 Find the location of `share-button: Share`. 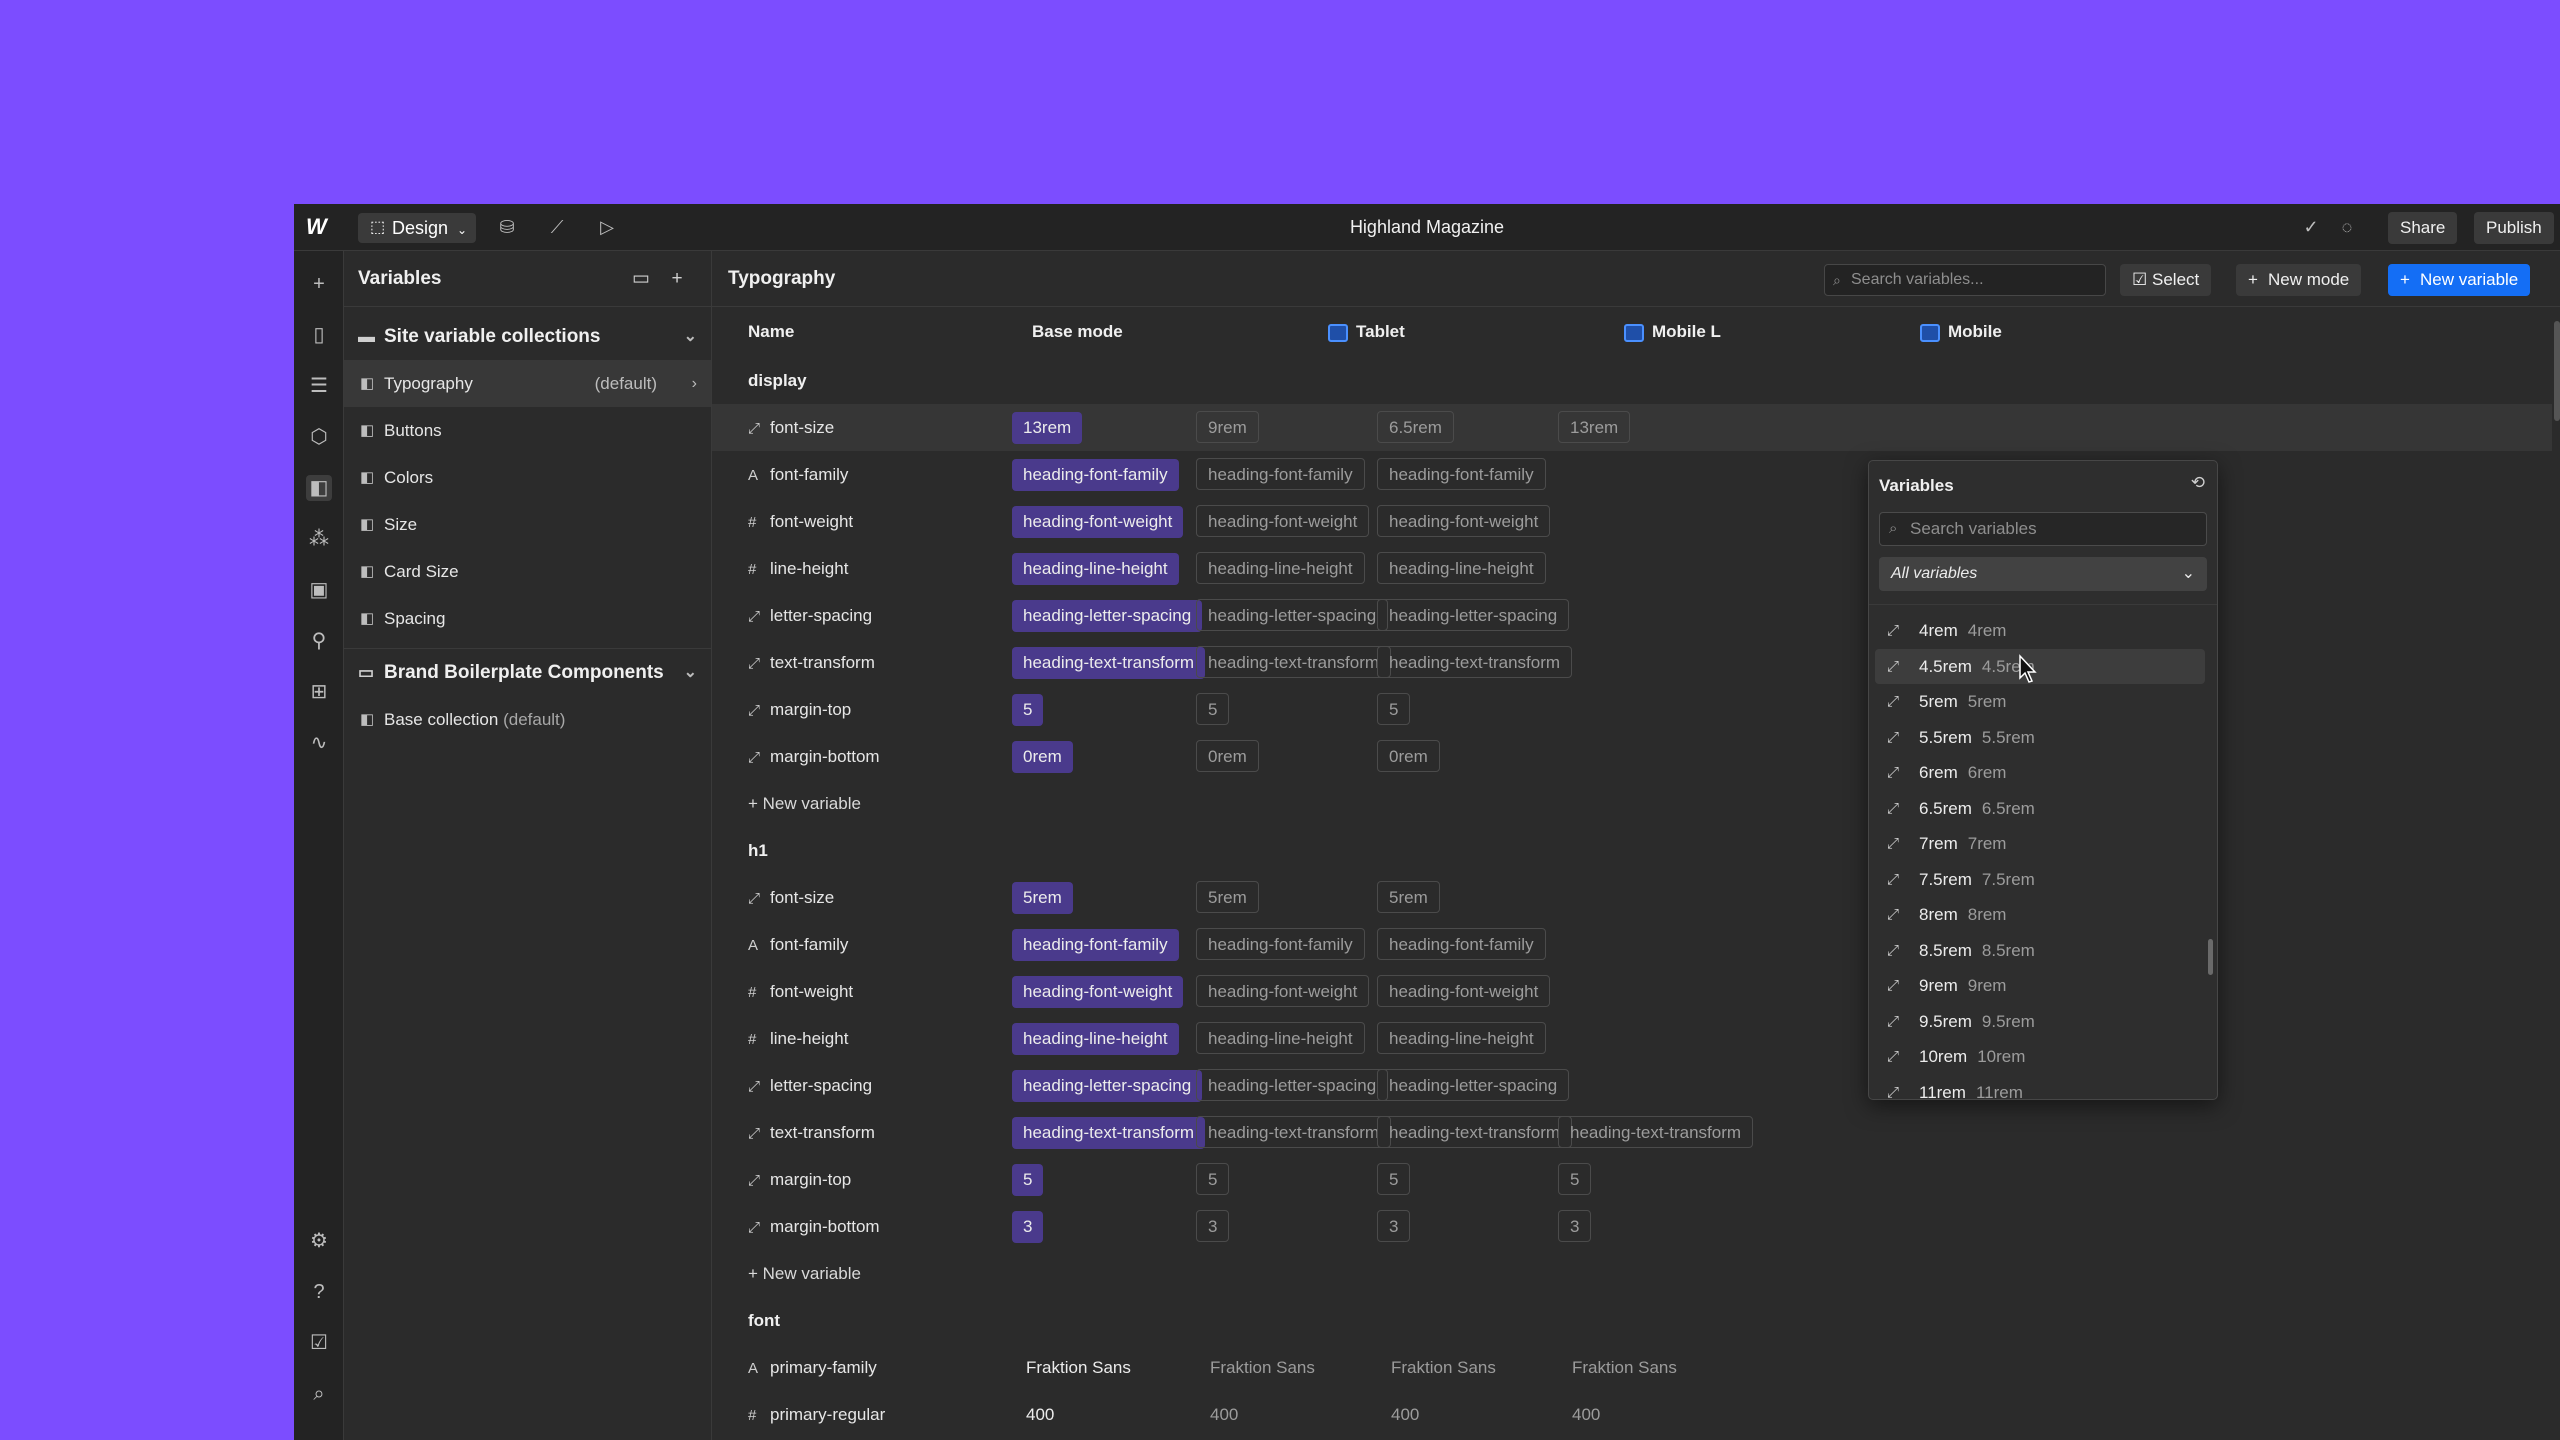

share-button: Share is located at coordinates (2423, 228).